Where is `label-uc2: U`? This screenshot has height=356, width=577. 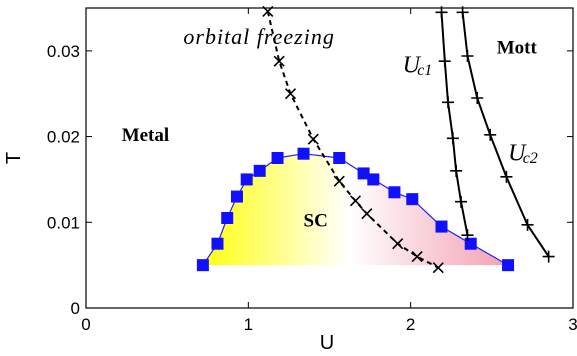 label-uc2: U is located at coordinates (517, 154).